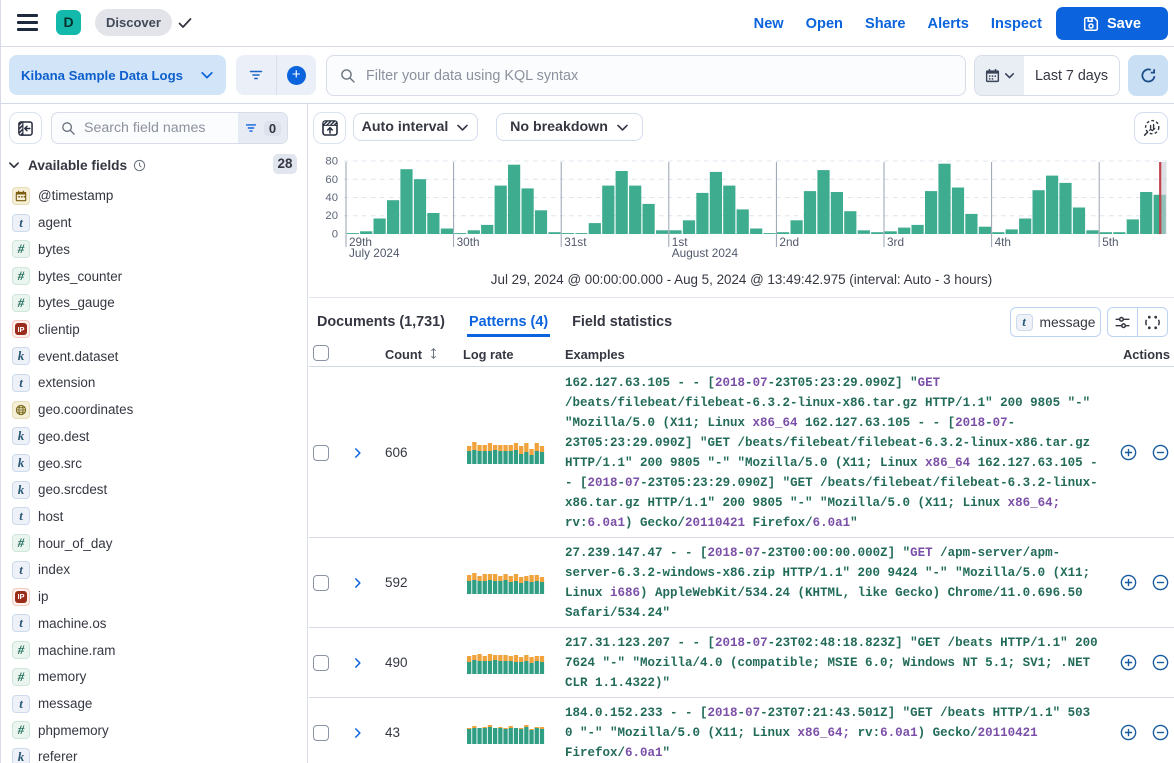 This screenshot has height=763, width=1174. I want to click on svg-text: August 2024, so click(705, 253).